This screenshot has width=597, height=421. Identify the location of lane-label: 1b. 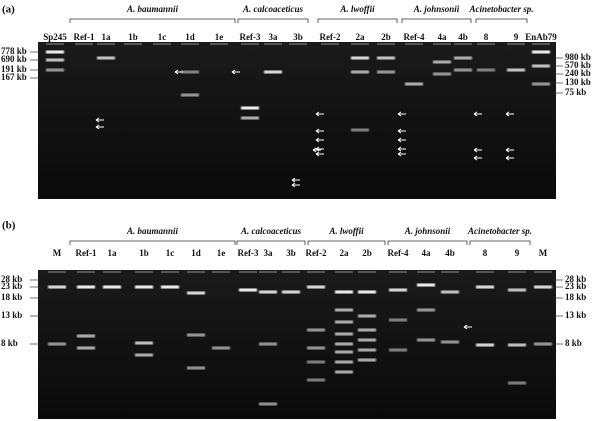
(144, 253).